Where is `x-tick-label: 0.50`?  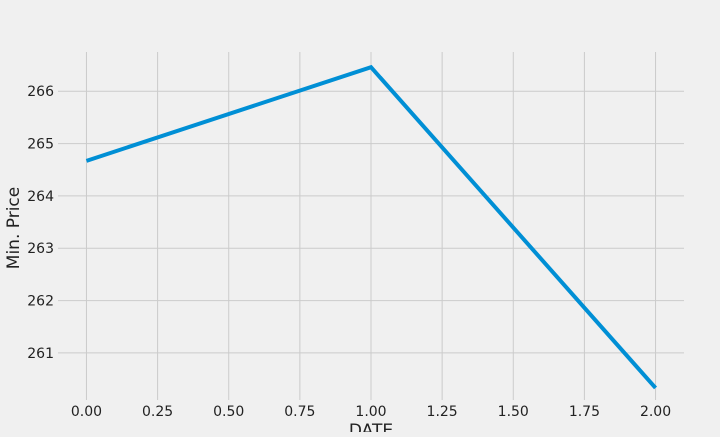 x-tick-label: 0.50 is located at coordinates (228, 412).